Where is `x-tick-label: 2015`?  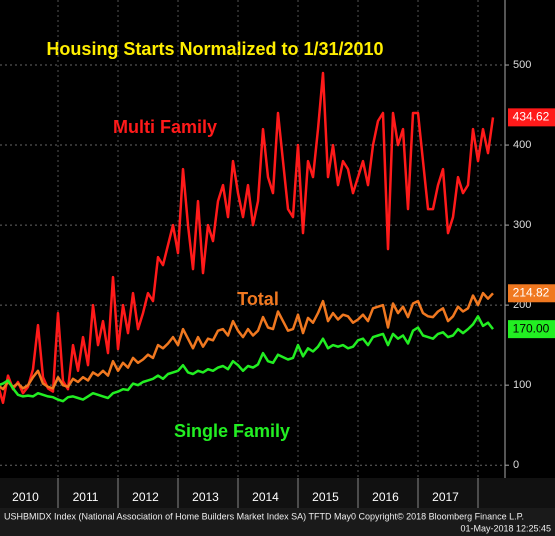 x-tick-label: 2015 is located at coordinates (325, 497).